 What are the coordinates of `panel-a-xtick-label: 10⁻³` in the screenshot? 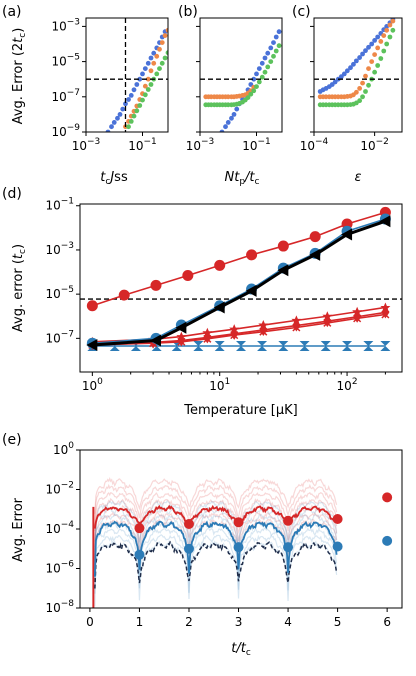 It's located at (86, 145).